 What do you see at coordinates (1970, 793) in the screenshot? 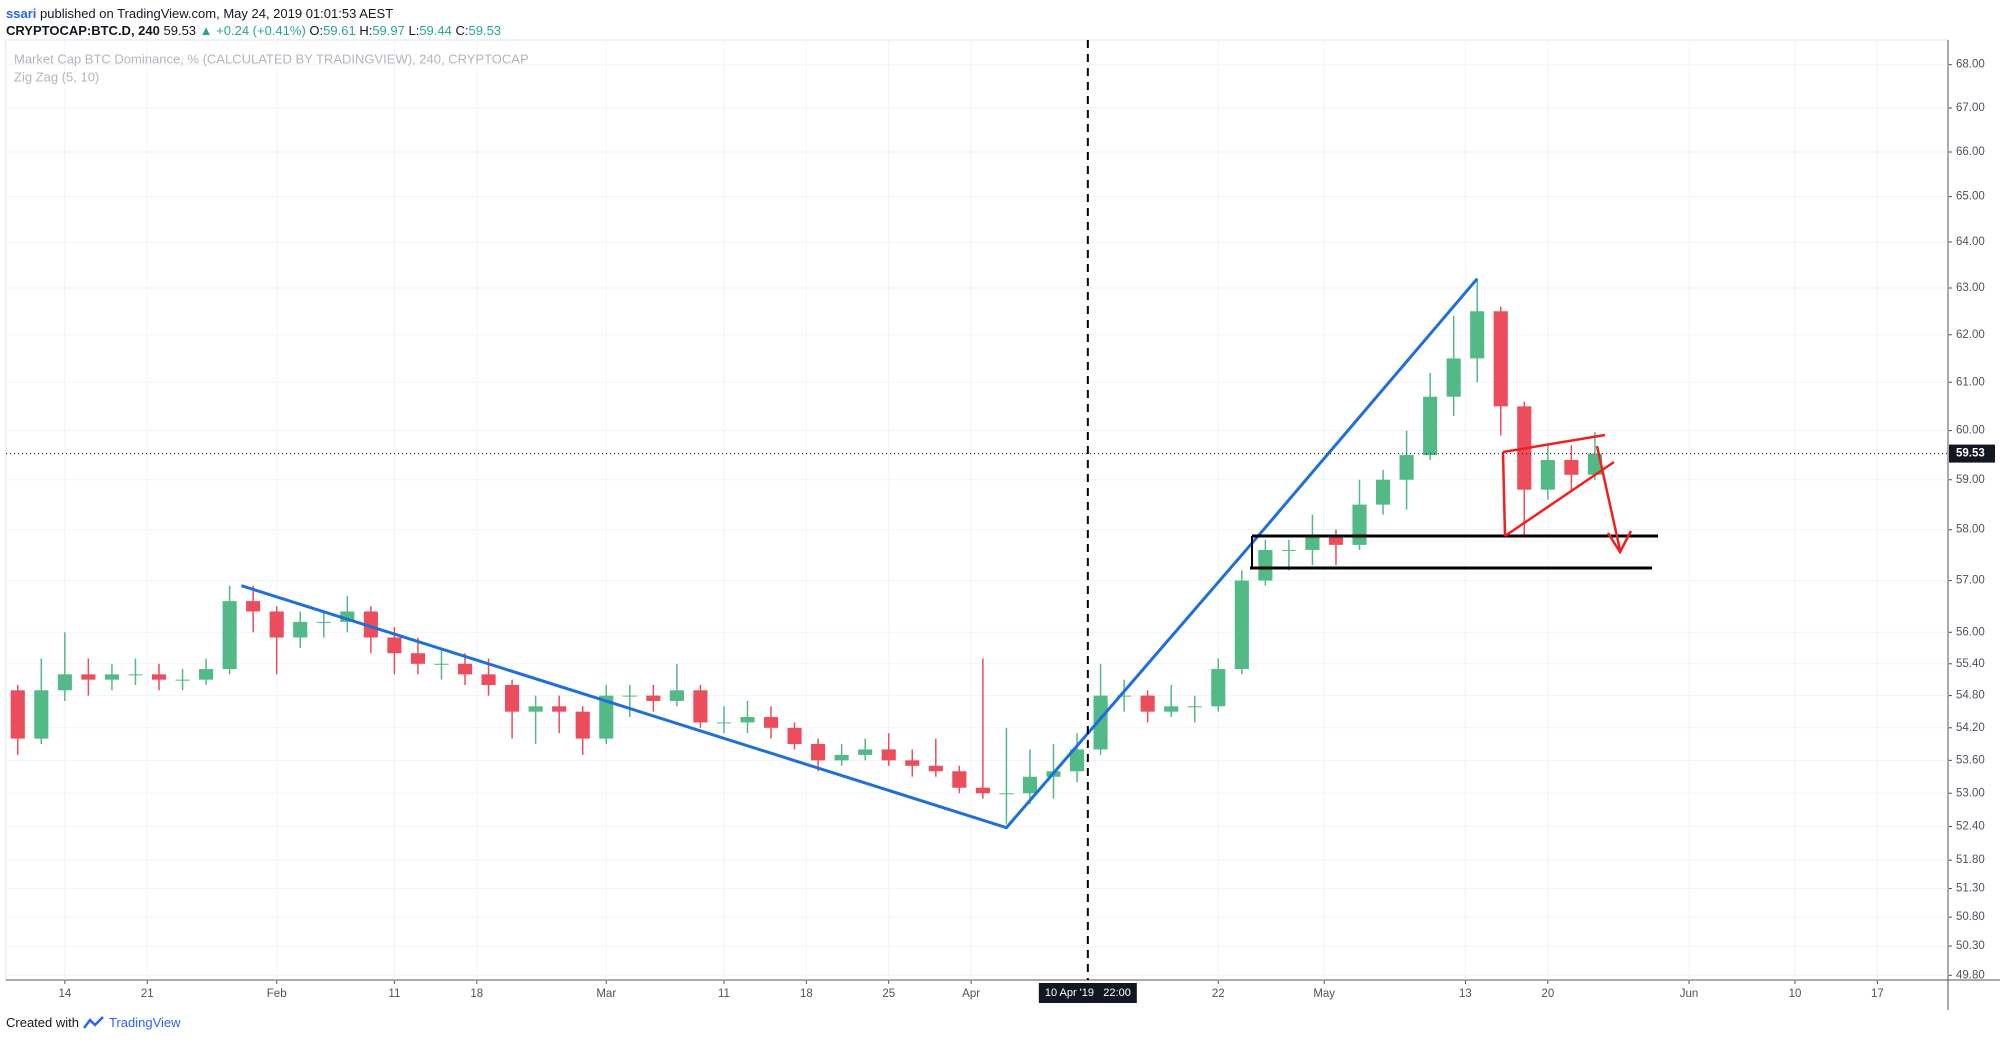
I see `y-tick-label: 53.00` at bounding box center [1970, 793].